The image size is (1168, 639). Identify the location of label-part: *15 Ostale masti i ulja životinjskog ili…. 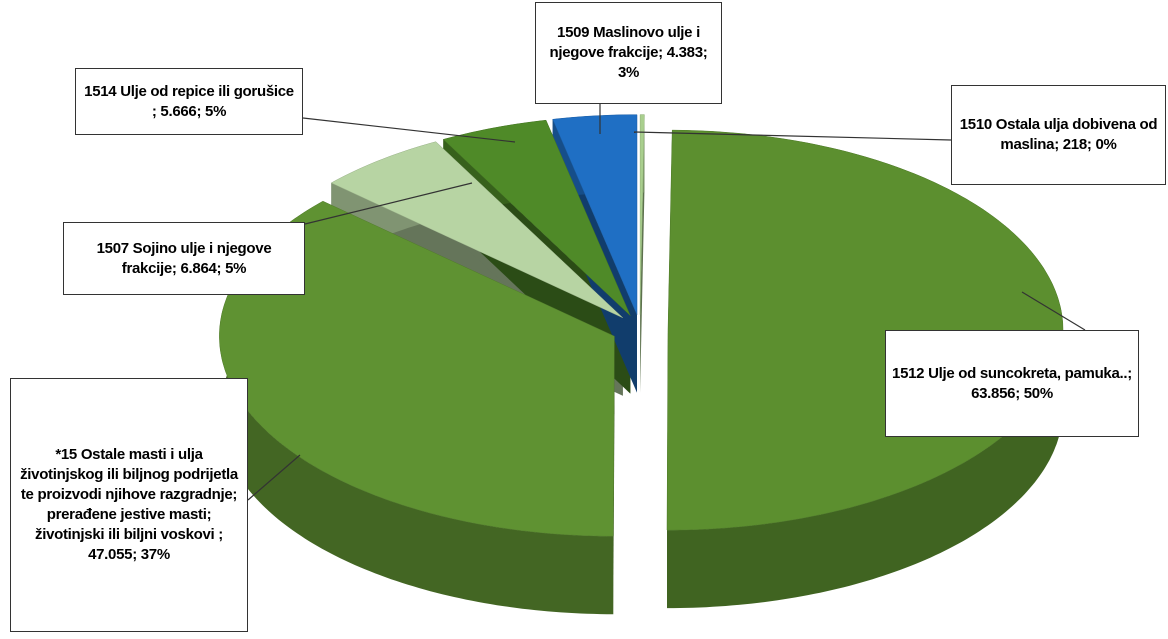
(129, 494).